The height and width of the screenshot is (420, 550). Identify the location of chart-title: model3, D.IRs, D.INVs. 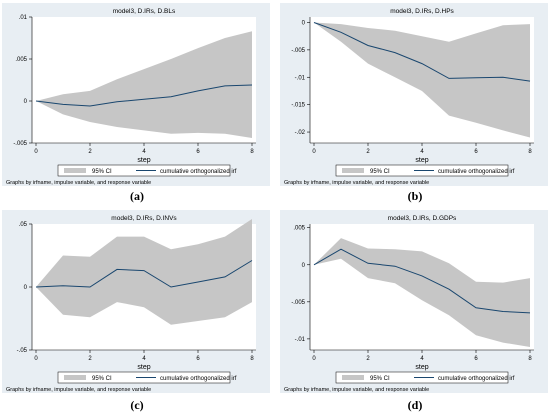
(144, 218).